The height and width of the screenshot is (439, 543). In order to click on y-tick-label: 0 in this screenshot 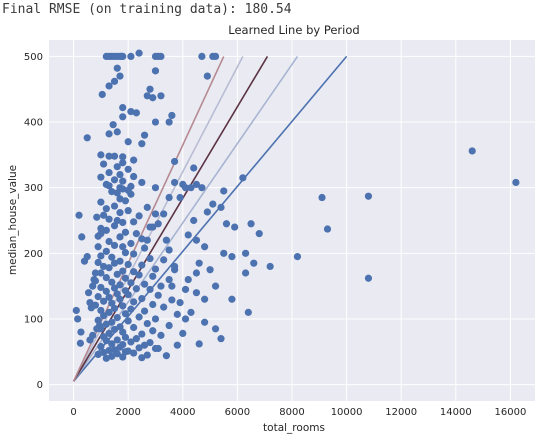, I will do `click(40, 385)`.